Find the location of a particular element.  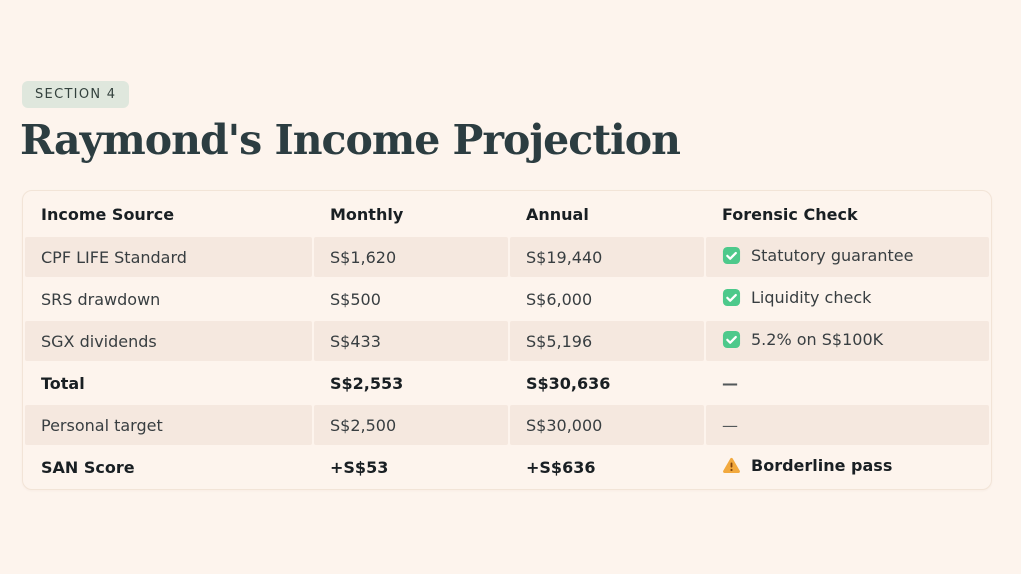

cell-annual: S$6,000 is located at coordinates (559, 299).